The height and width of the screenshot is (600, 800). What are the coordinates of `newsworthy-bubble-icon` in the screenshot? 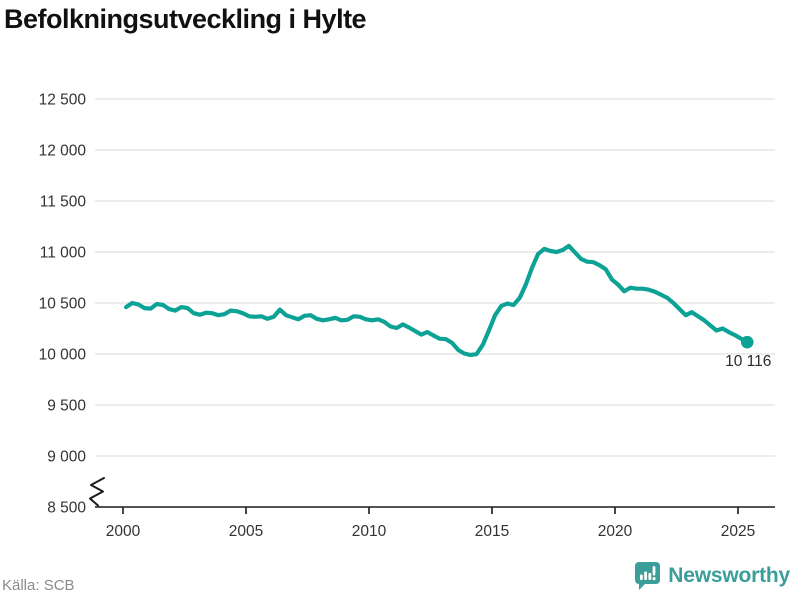 It's located at (648, 576).